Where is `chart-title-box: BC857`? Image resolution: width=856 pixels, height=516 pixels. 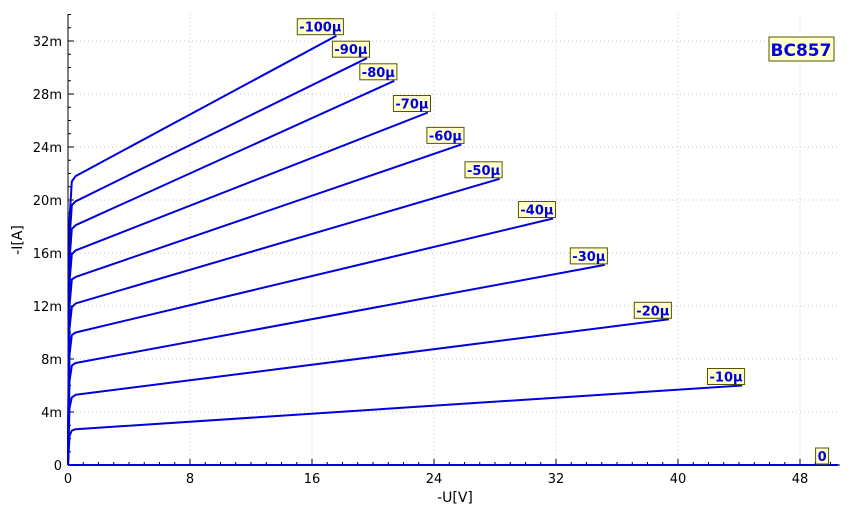 chart-title-box: BC857 is located at coordinates (801, 49).